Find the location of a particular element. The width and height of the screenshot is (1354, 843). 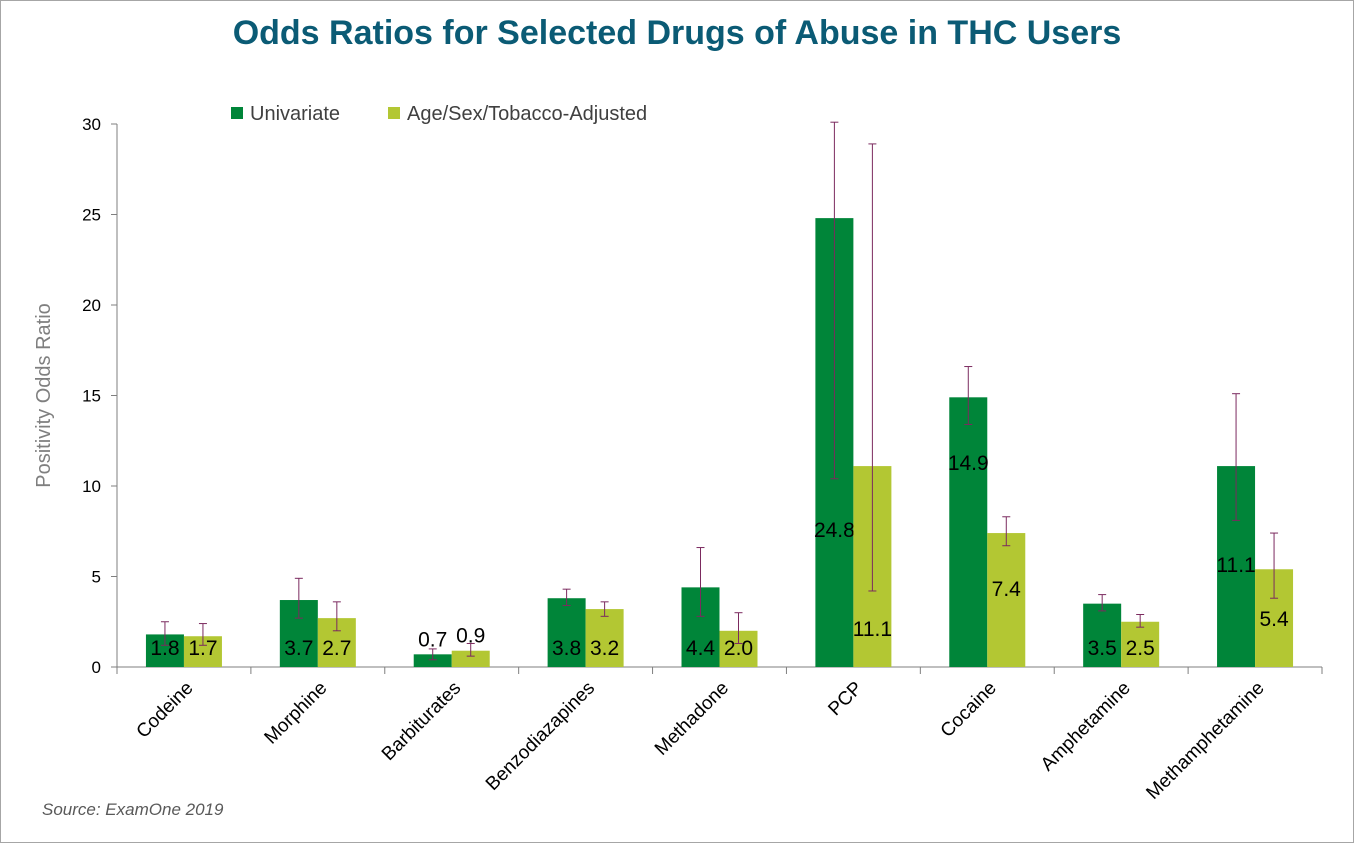

bar-adjusted-barbiturates is located at coordinates (470, 658).